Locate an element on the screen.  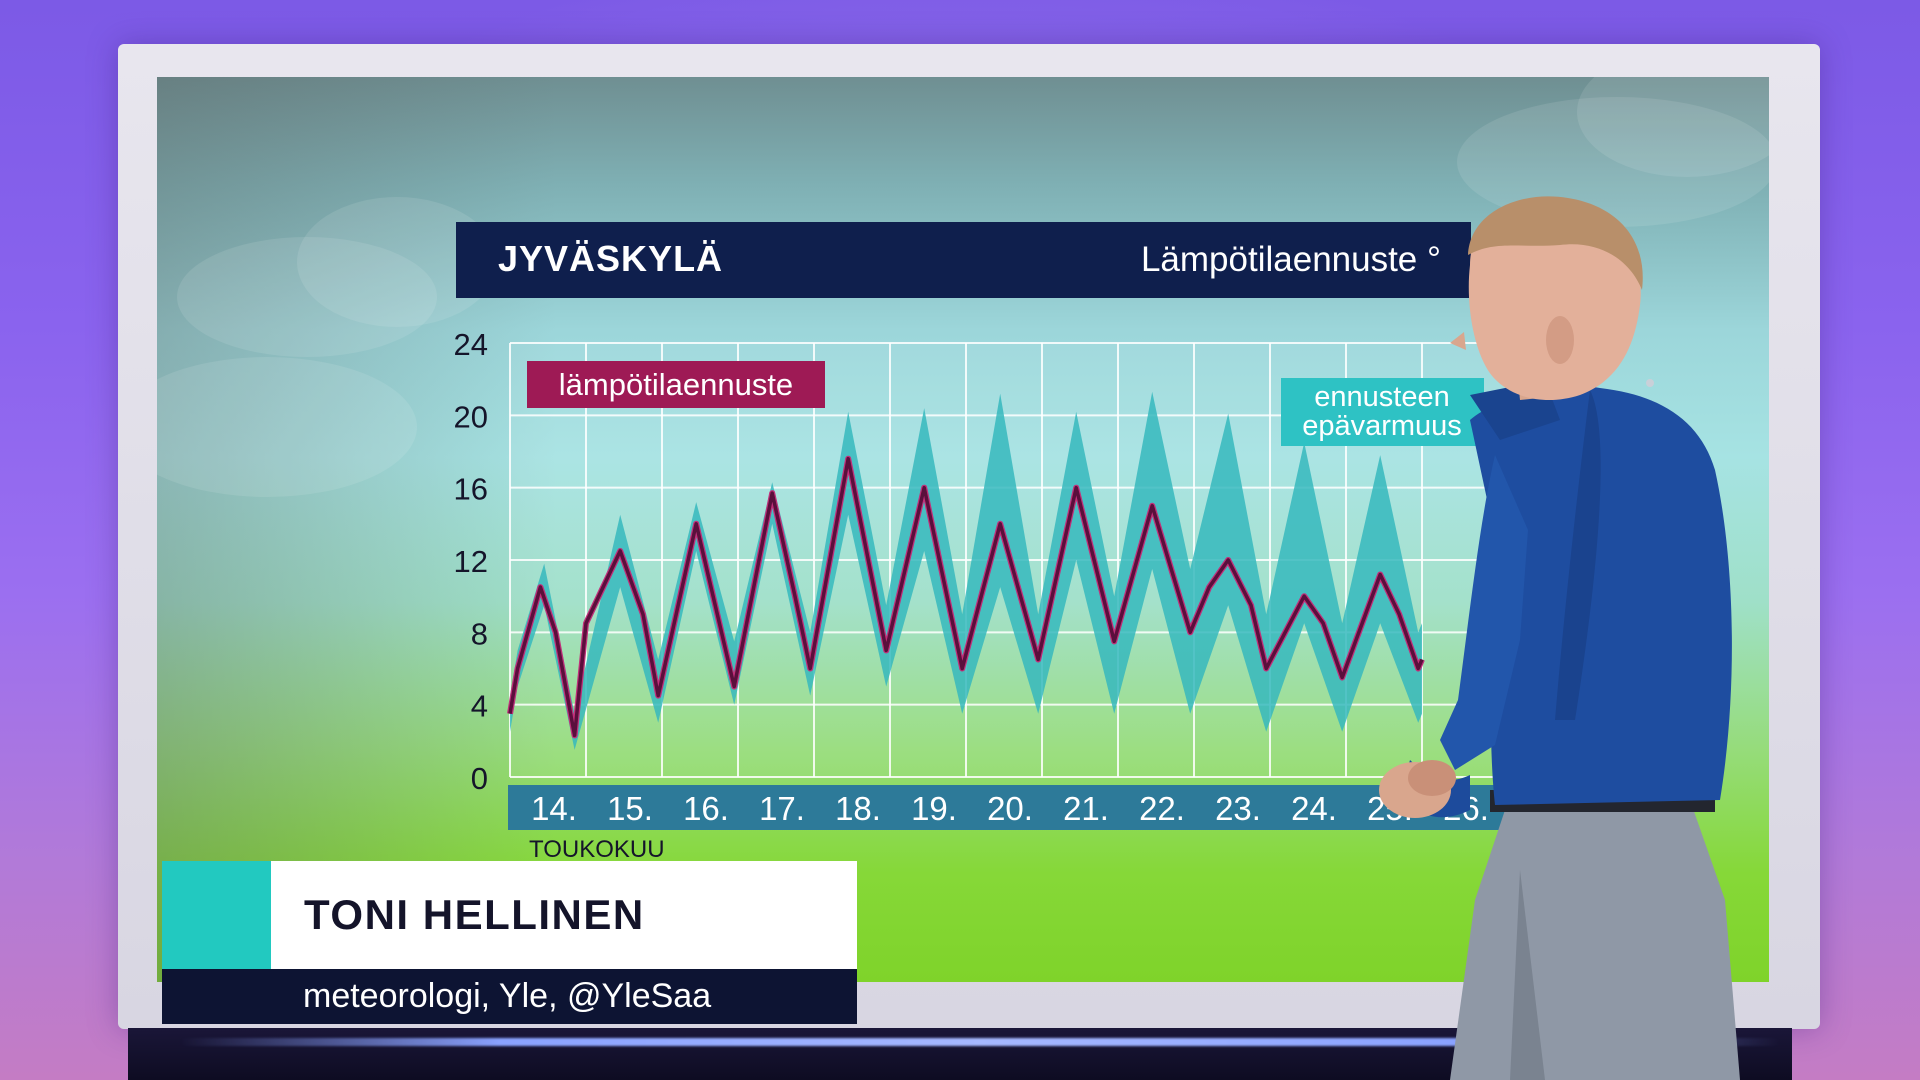
x-tick-label: 15. is located at coordinates (630, 808).